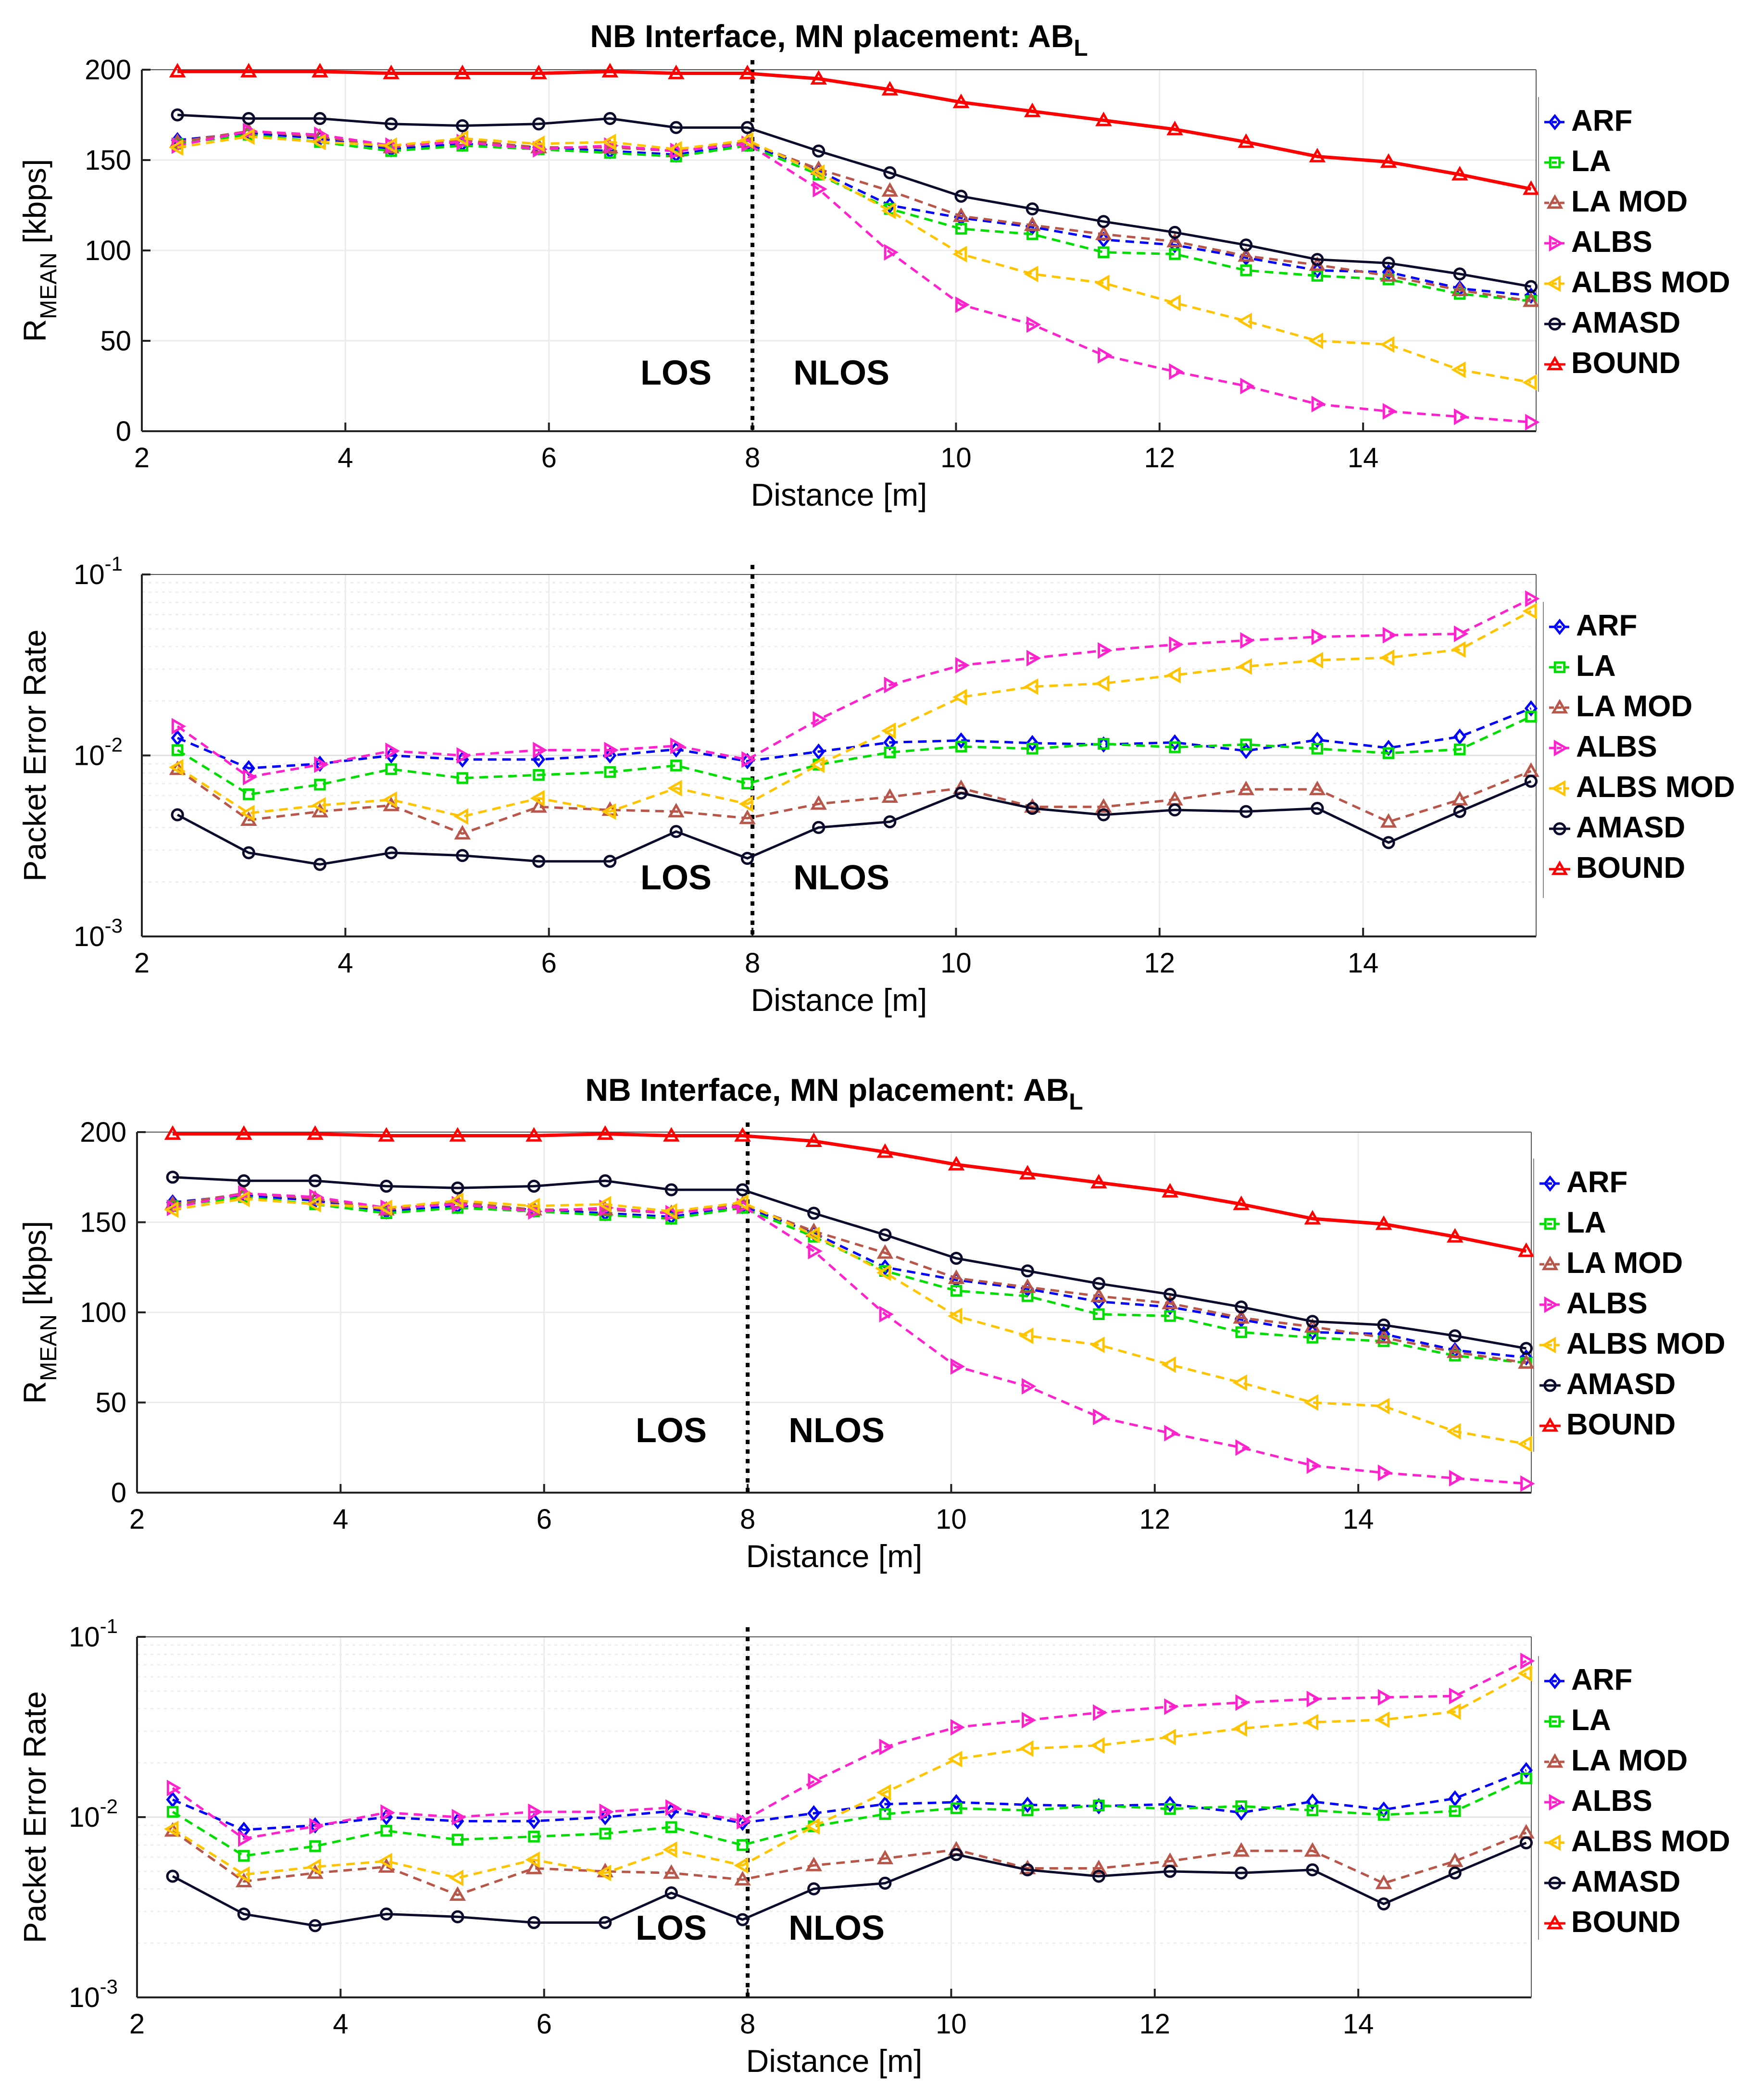  What do you see at coordinates (1625, 1263) in the screenshot?
I see `legend-label: LA MOD` at bounding box center [1625, 1263].